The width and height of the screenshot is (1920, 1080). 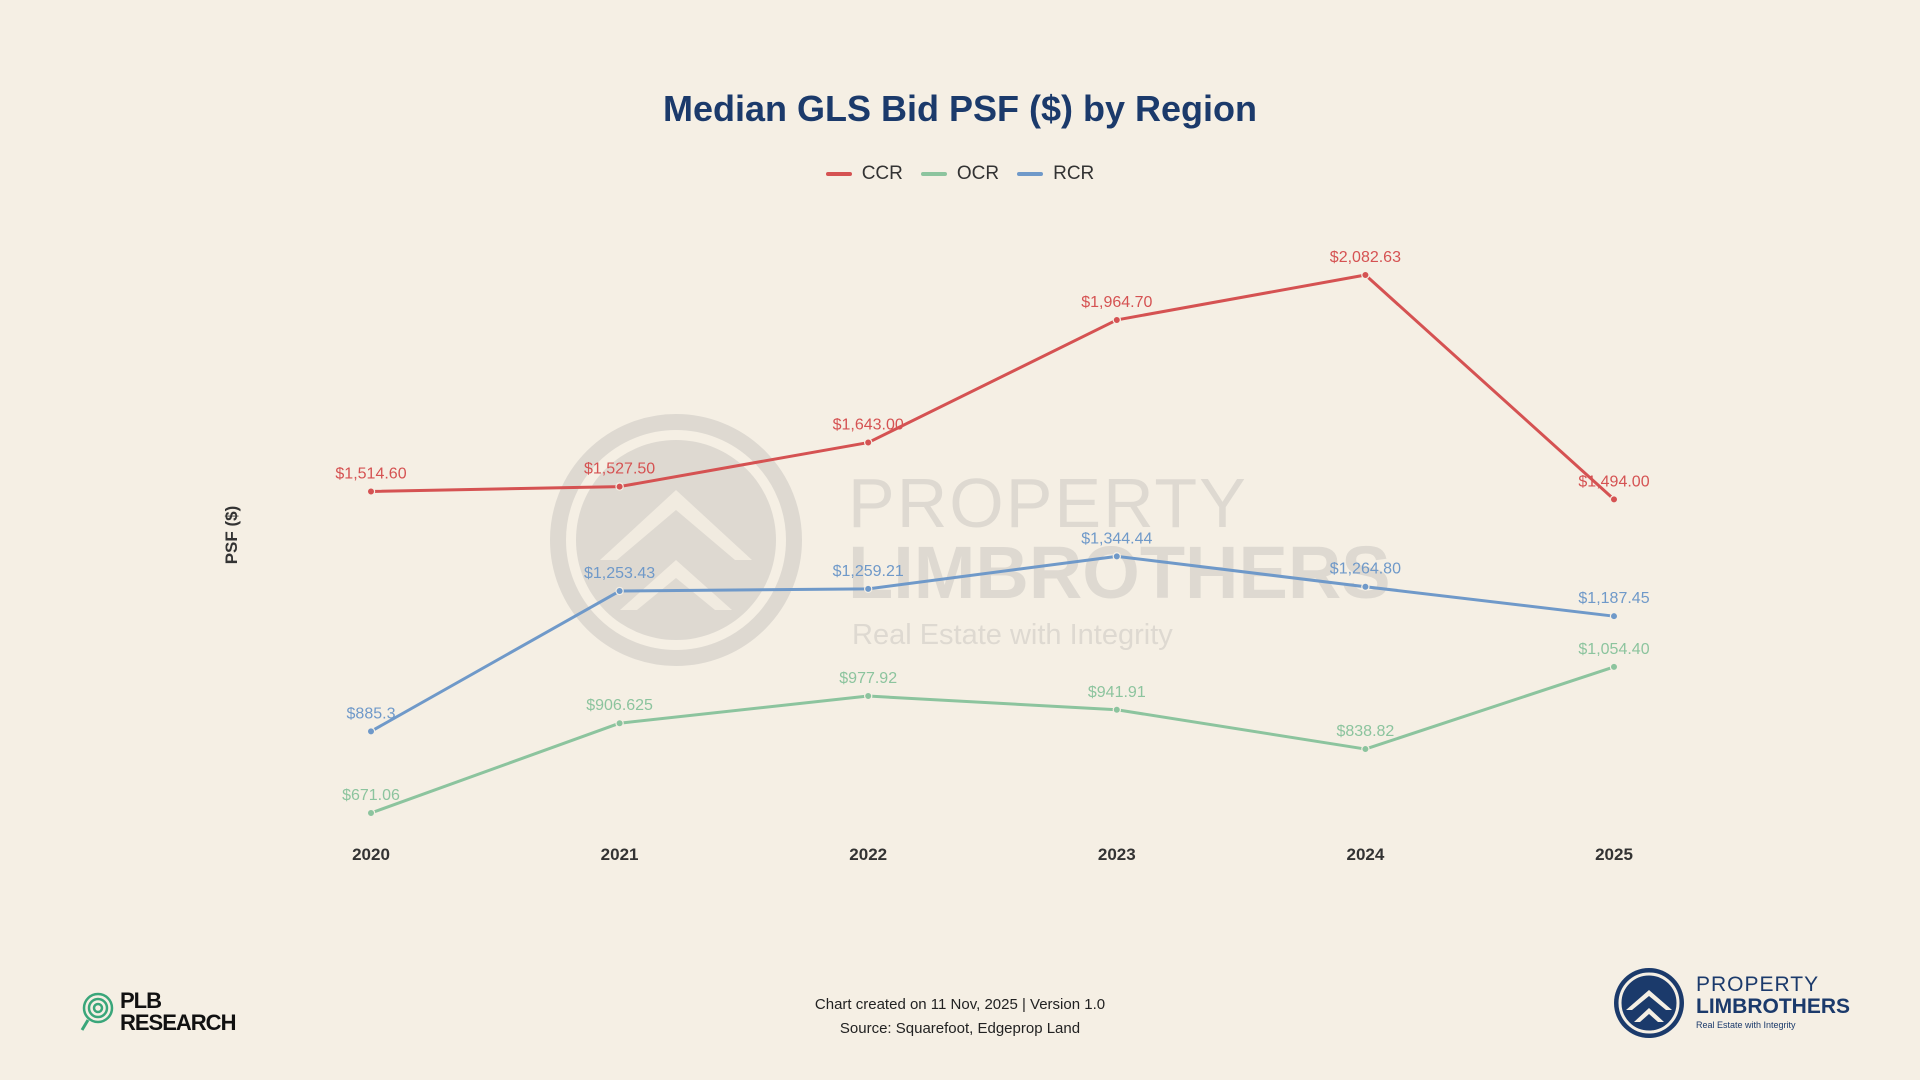 What do you see at coordinates (371, 795) in the screenshot?
I see `data-label-ocr: $671.06` at bounding box center [371, 795].